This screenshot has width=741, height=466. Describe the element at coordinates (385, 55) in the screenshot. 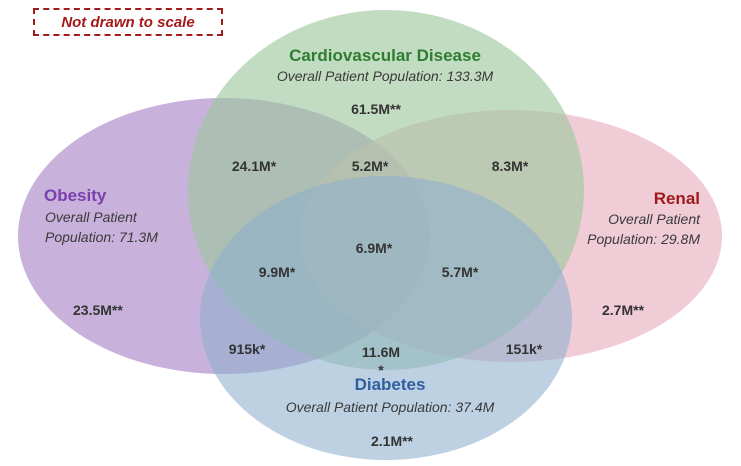

I see `cardiovascular-title: Cardiovascular Disease` at that location.